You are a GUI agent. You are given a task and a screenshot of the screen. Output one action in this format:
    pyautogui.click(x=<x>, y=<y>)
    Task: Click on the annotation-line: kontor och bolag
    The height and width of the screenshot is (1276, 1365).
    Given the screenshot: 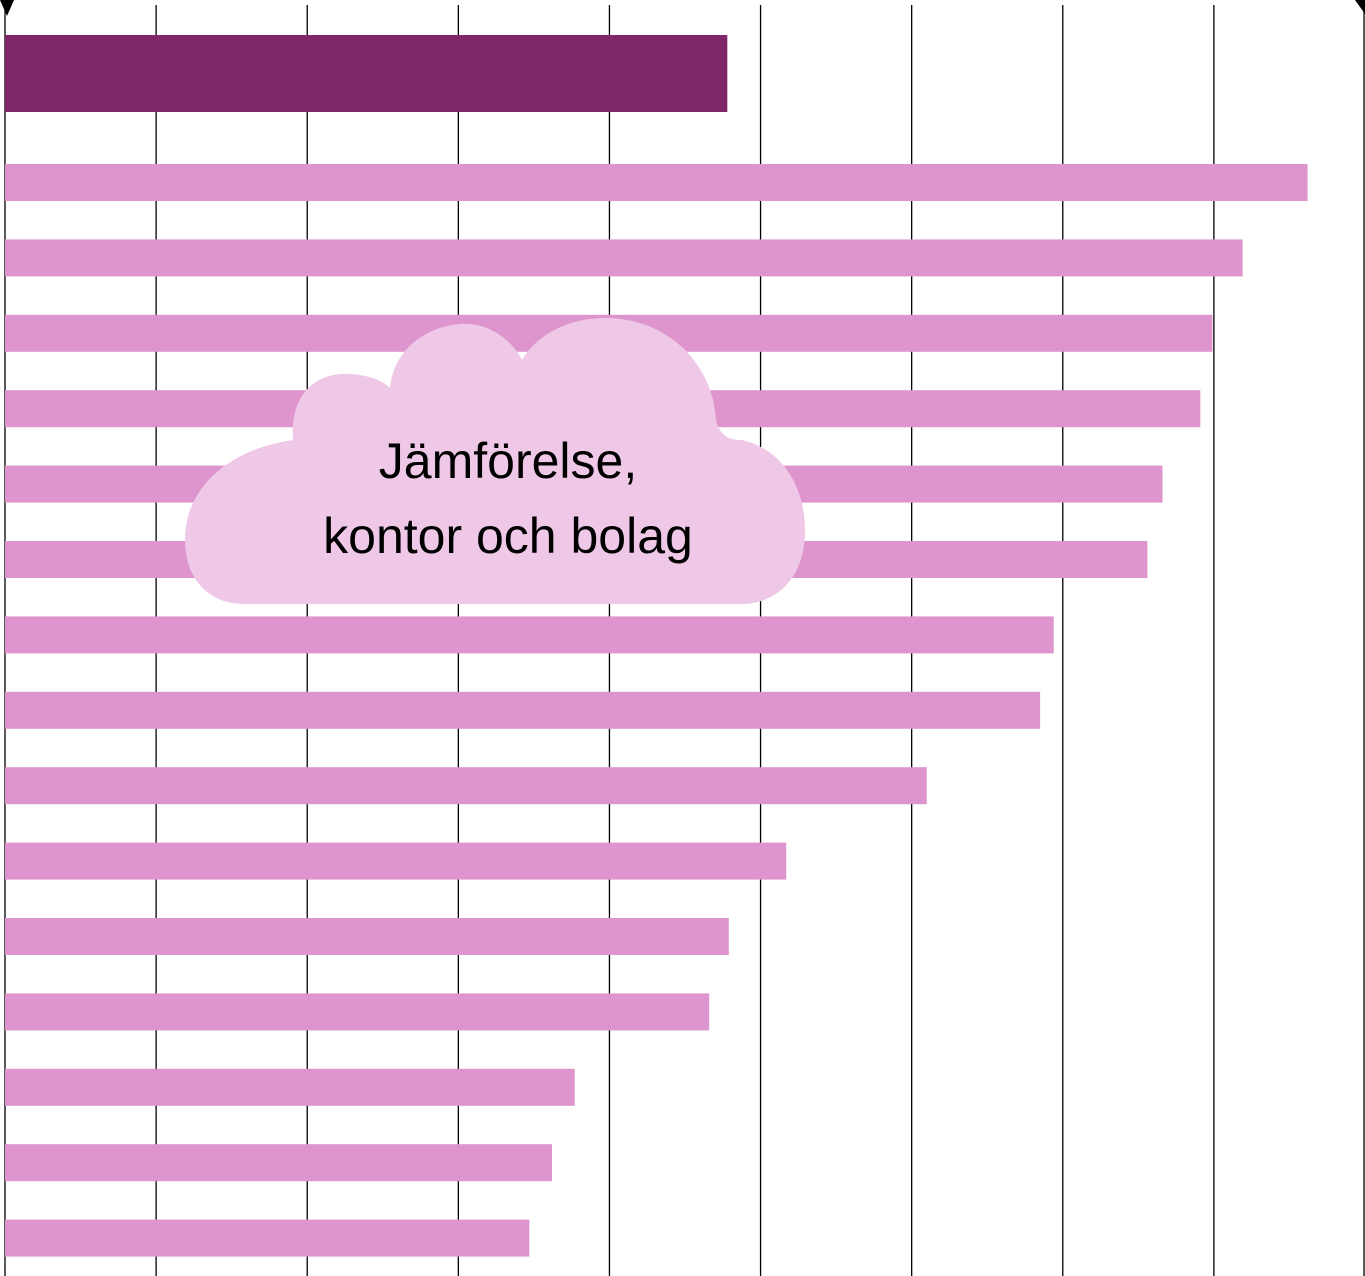 What is the action you would take?
    pyautogui.click(x=508, y=536)
    